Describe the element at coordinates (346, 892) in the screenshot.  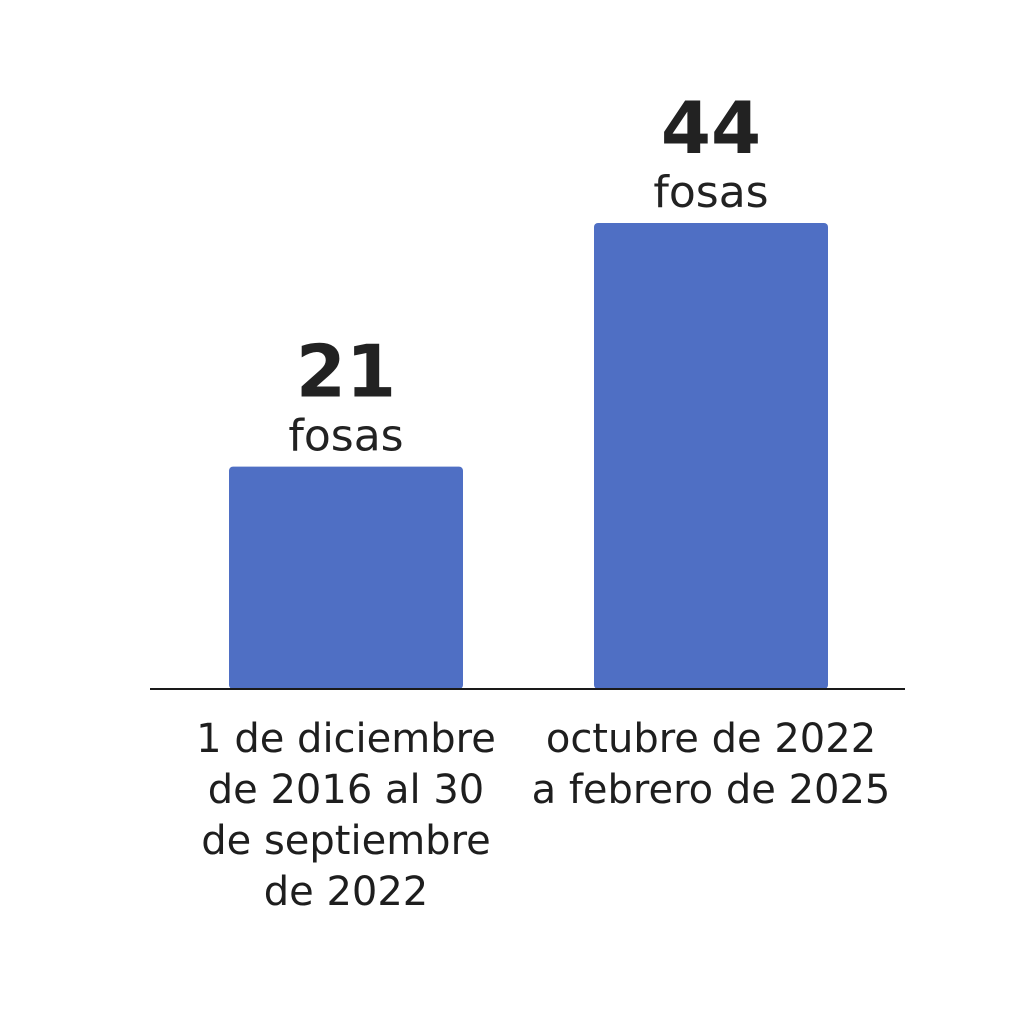
I see `category-label-1-line-4: de 2022` at that location.